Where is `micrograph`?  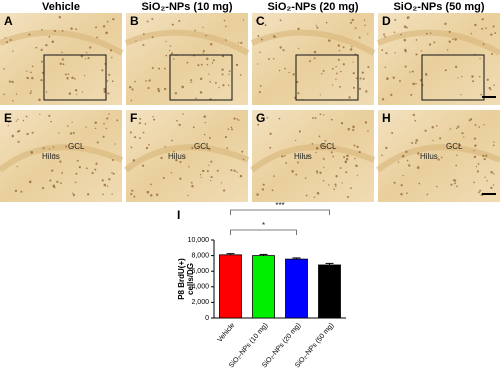
micrograph is located at coordinates (187, 59).